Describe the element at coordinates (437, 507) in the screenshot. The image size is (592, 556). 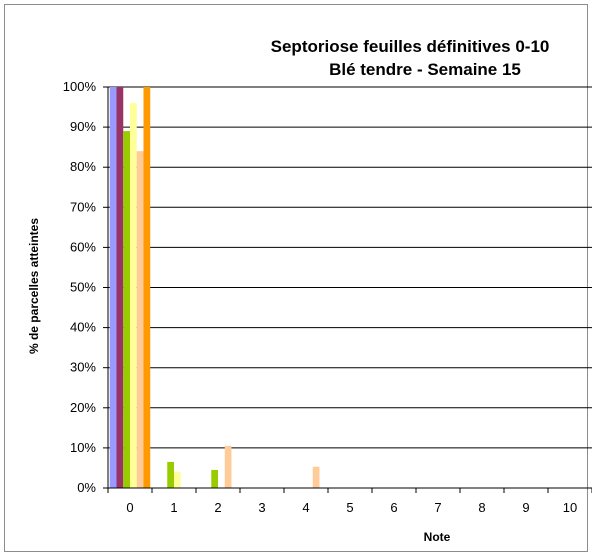
I see `x-tick-label: 7` at that location.